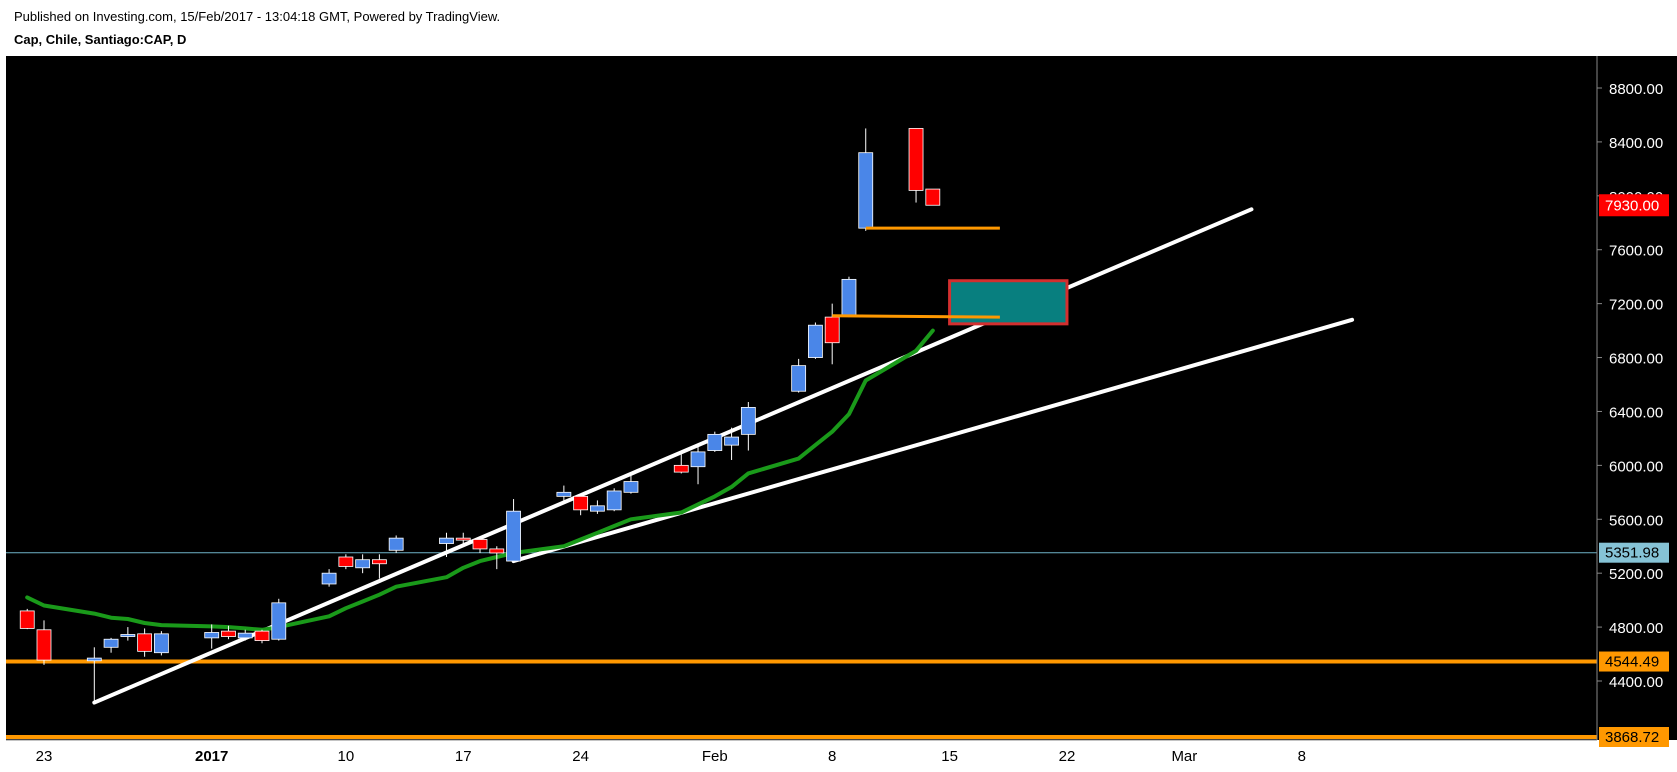  I want to click on level-price-label: 3868.72, so click(1632, 737).